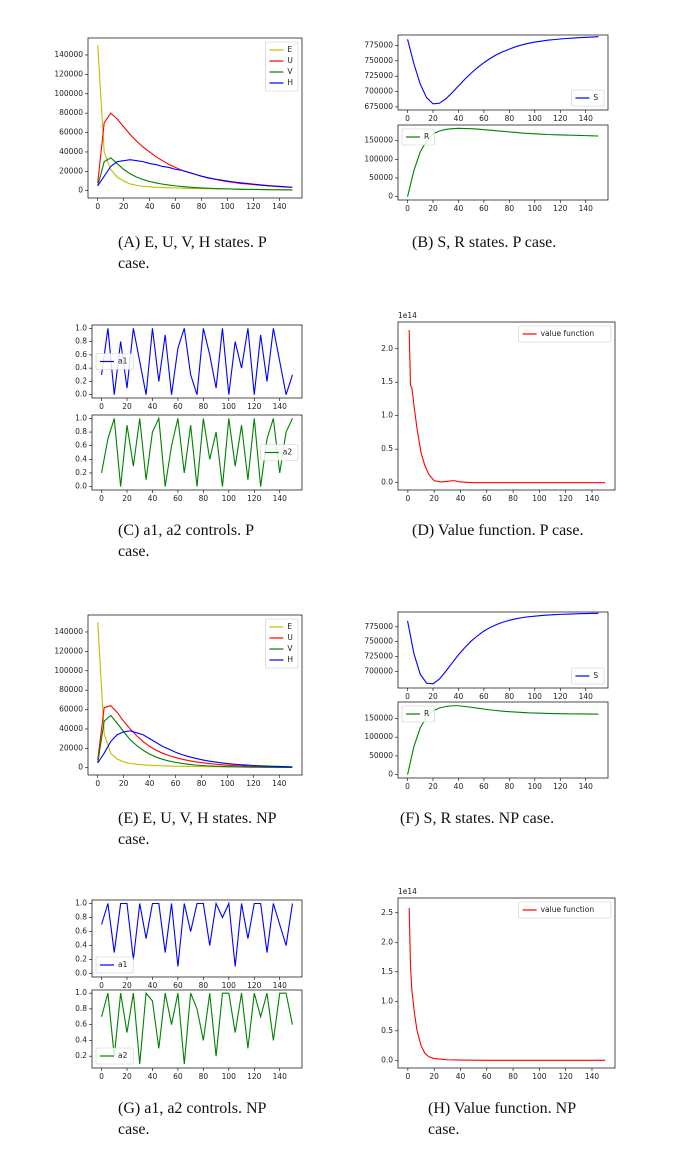  What do you see at coordinates (378, 106) in the screenshot?
I see `y-tick-label: 675000` at bounding box center [378, 106].